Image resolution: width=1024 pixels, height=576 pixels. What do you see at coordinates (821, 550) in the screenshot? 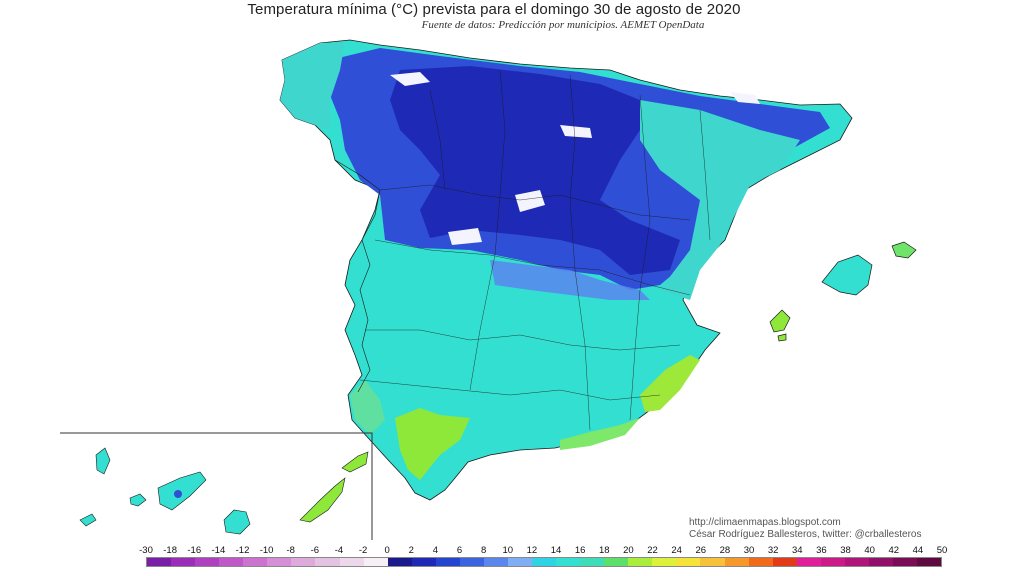
I see `legend-tick-label: 36` at bounding box center [821, 550].